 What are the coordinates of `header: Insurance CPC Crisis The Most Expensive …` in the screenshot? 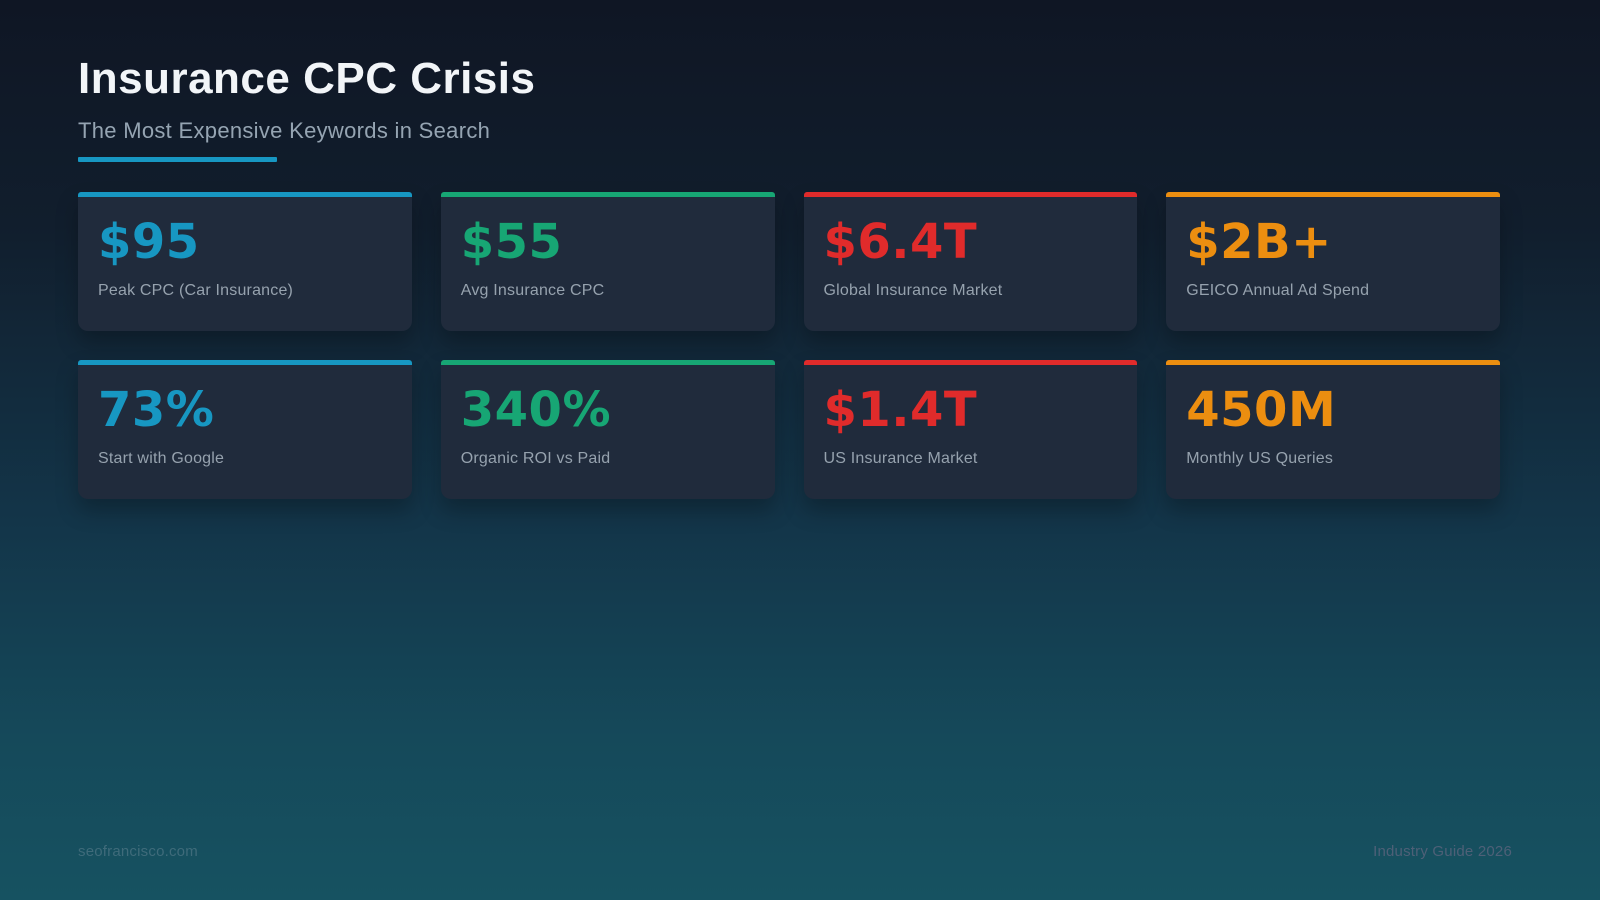 It's located at (307, 108).